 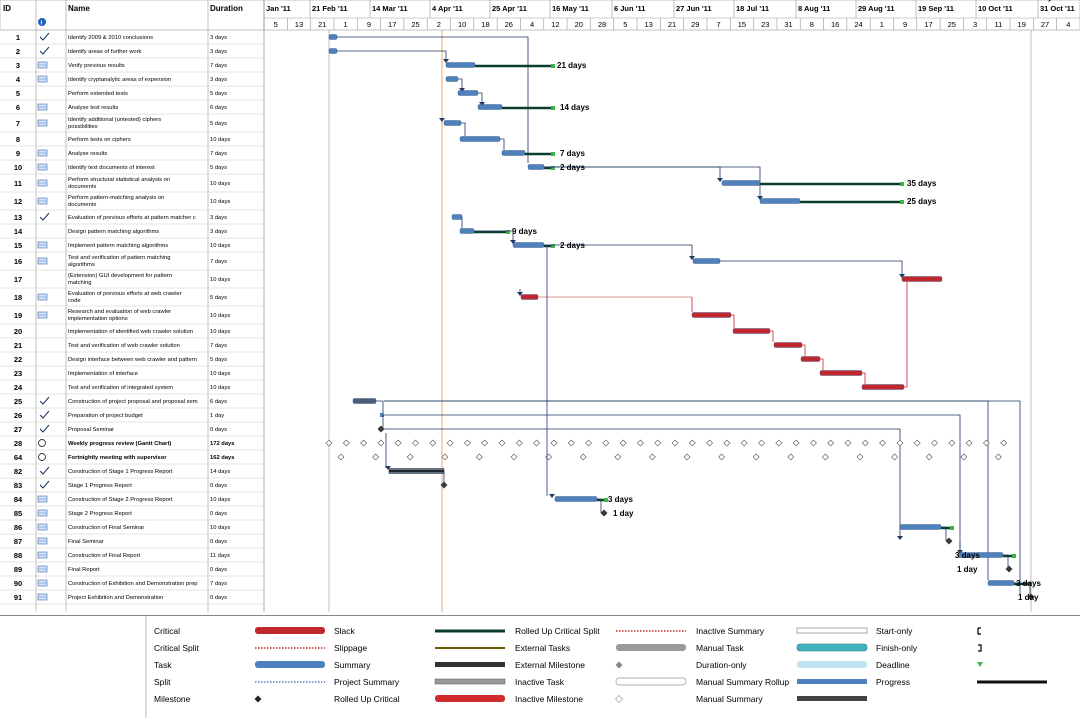 I want to click on duration-only-swatch, so click(x=832, y=664).